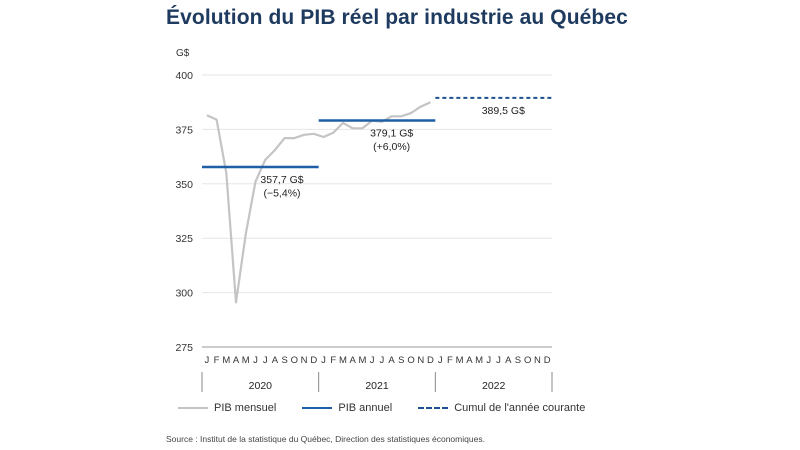 The image size is (800, 450). I want to click on legend-label-cumul: Cumul de l'année courante, so click(520, 408).